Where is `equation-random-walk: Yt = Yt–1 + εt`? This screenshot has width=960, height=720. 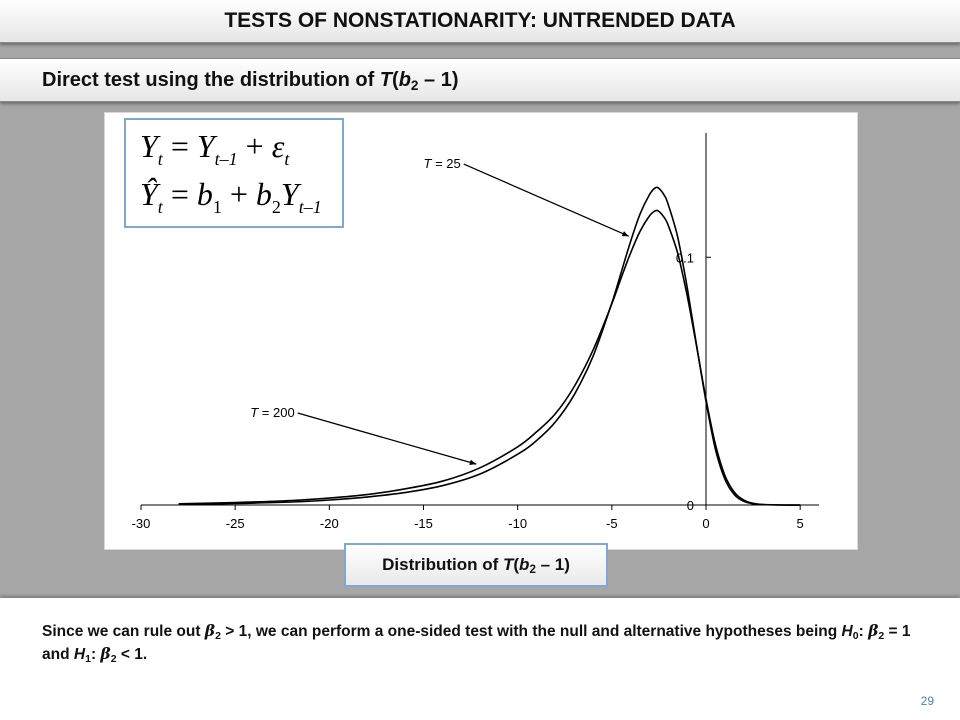
equation-random-walk: Yt = Yt–1 + εt is located at coordinates (214, 148).